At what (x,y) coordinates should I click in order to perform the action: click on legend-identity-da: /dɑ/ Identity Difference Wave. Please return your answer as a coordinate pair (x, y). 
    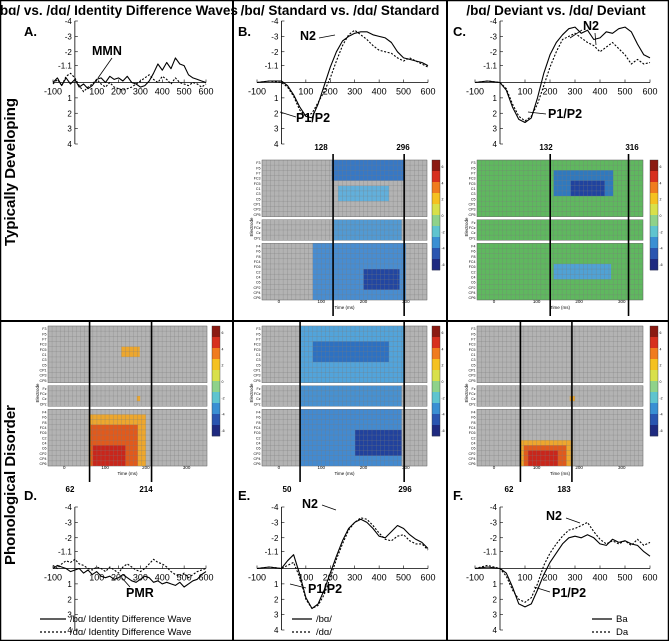
    Looking at the image, I should click on (130, 632).